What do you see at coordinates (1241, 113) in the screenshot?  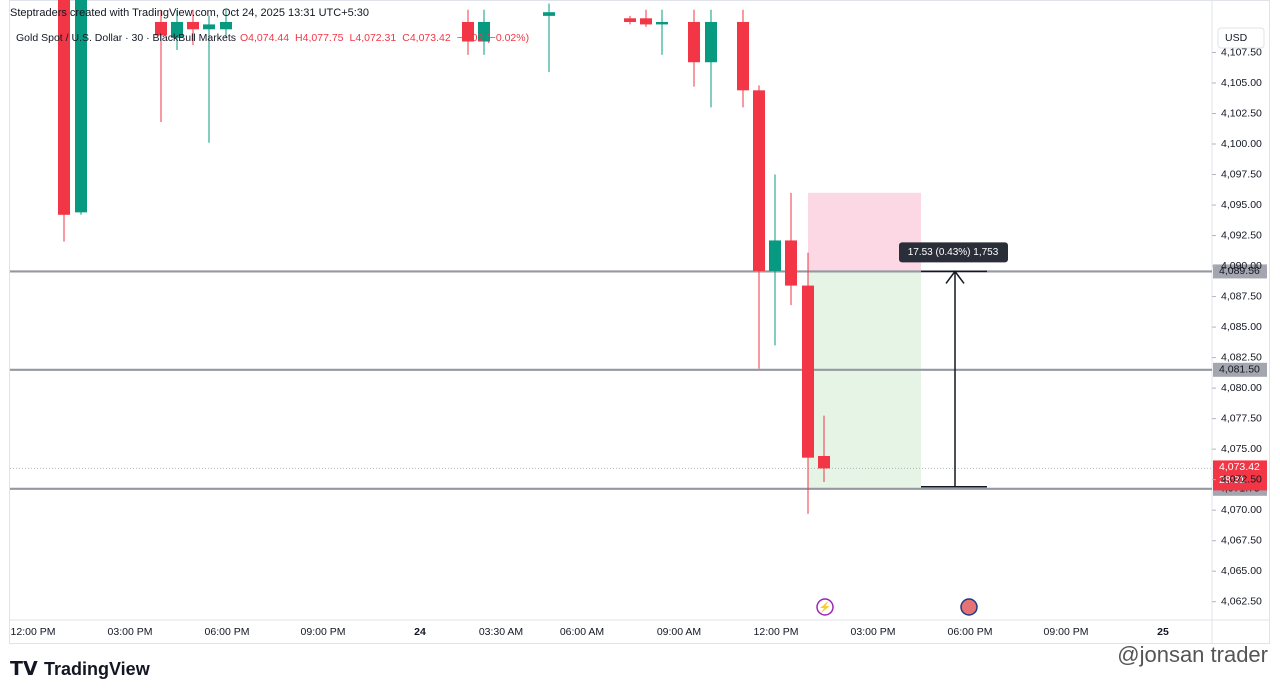 I see `y-tick-label: 4,102.50` at bounding box center [1241, 113].